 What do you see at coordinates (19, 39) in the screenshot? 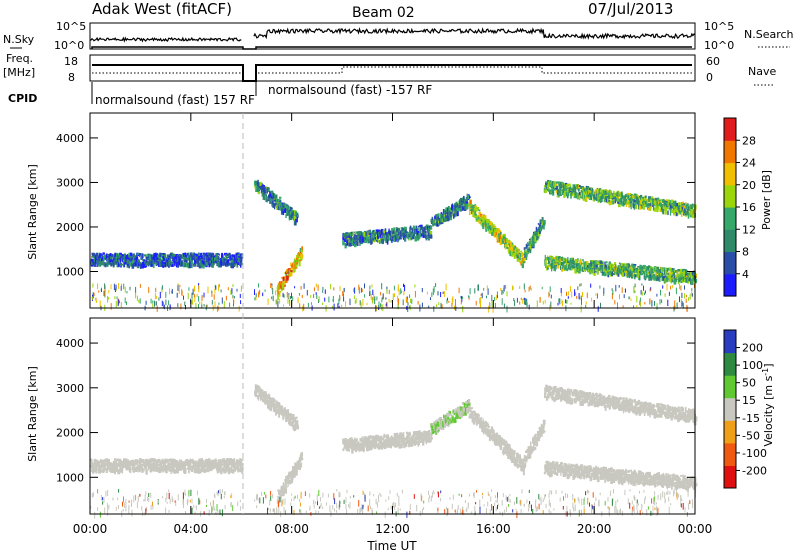
I see `nsky-label: N.Sky` at bounding box center [19, 39].